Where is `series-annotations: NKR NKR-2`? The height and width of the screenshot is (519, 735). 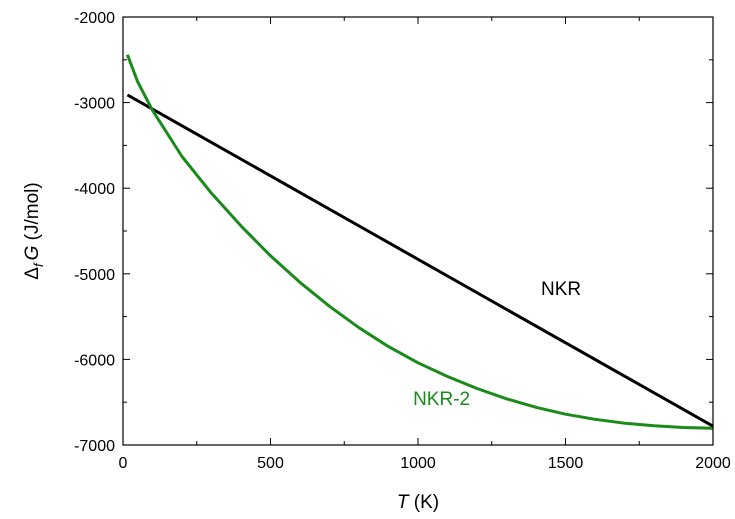
series-annotations: NKR NKR-2 is located at coordinates (497, 344).